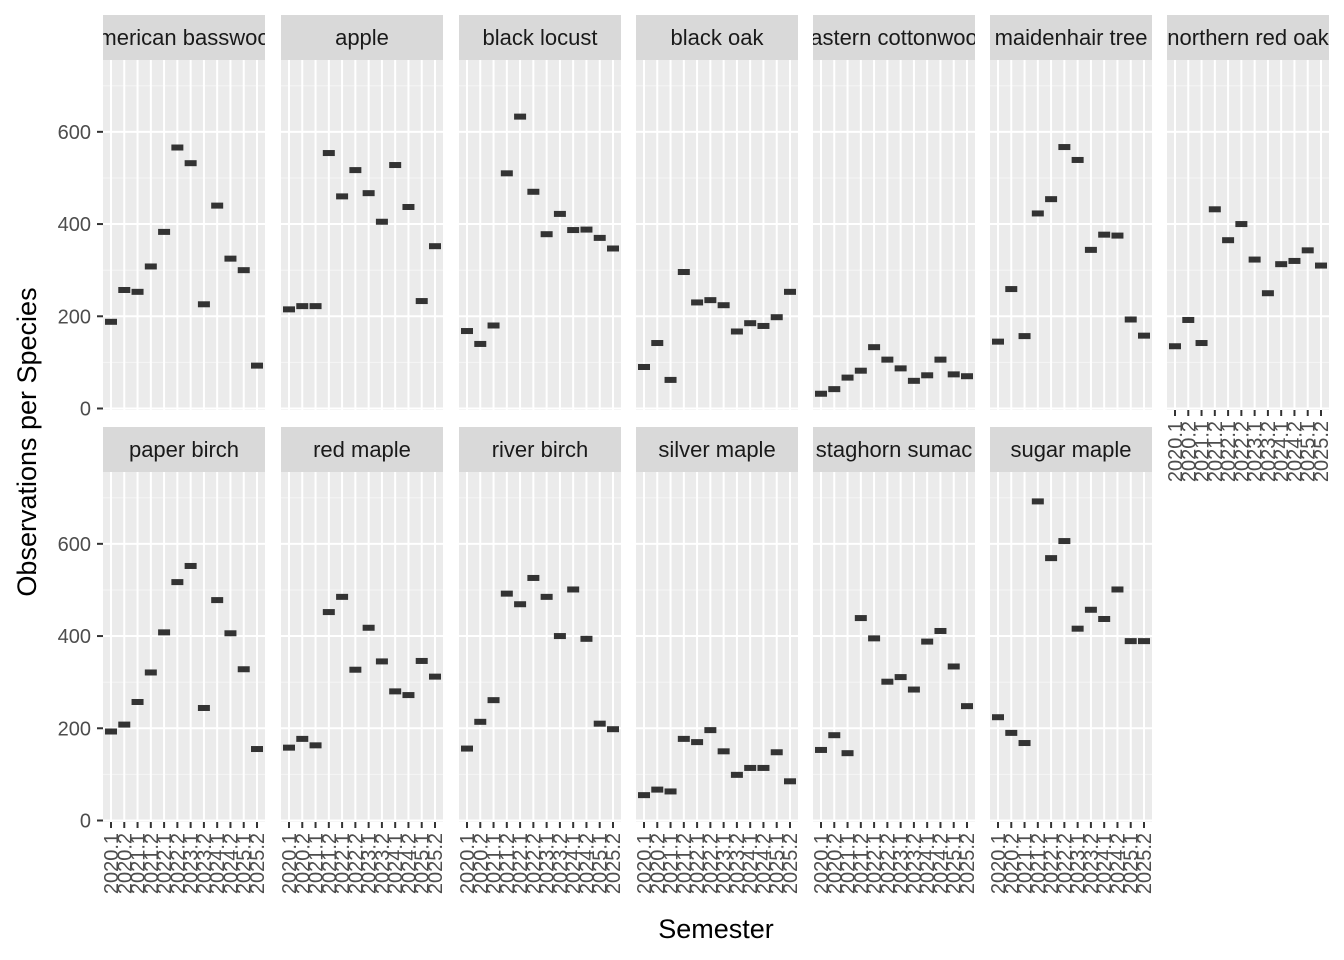  I want to click on facet-strip-label: american basswood, so click(184, 37).